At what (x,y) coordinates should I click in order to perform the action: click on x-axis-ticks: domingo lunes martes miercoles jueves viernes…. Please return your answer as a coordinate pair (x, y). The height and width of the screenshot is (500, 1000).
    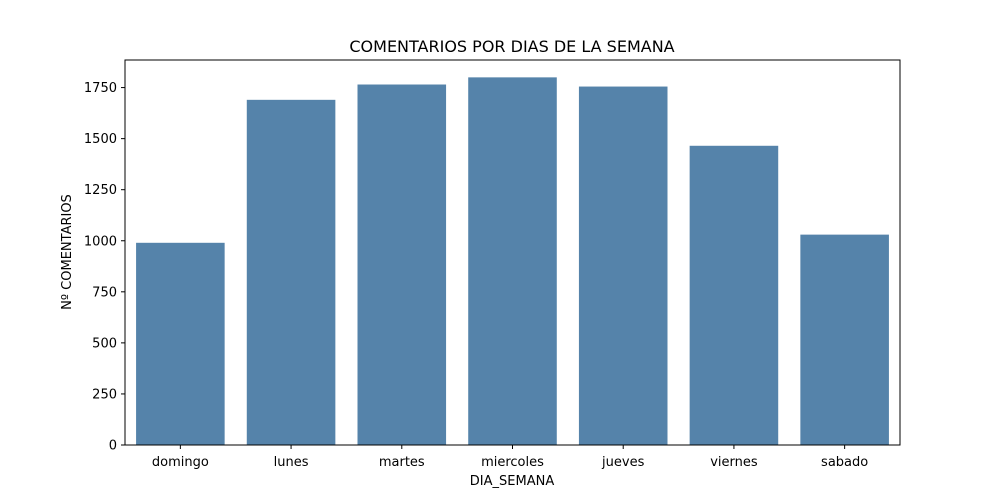
    Looking at the image, I should click on (510, 457).